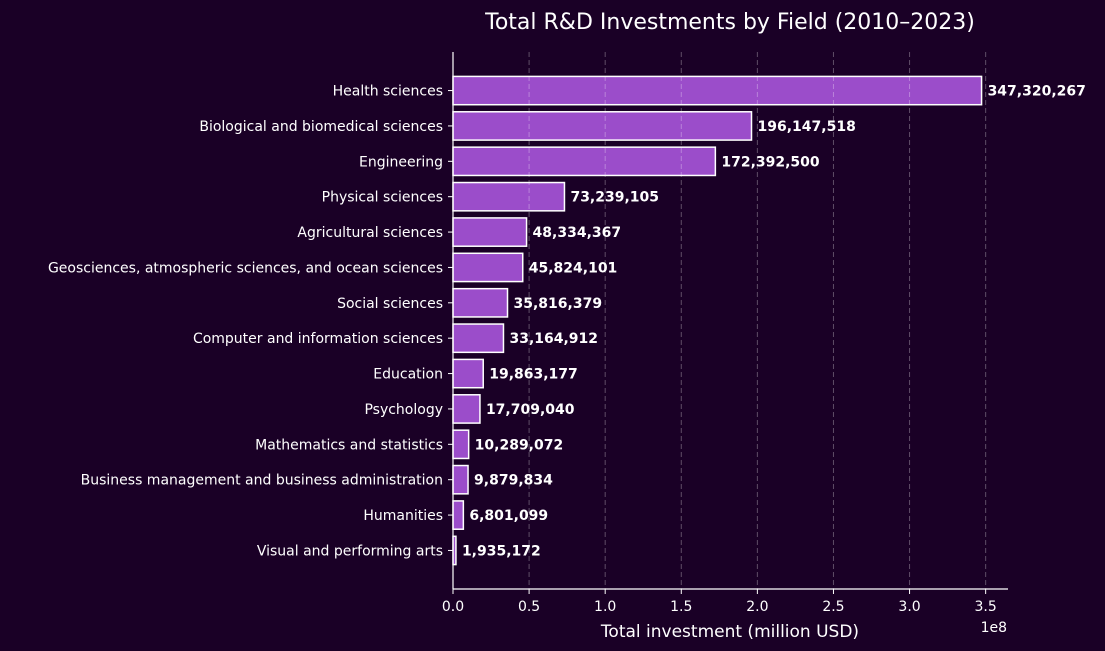  Describe the element at coordinates (681, 607) in the screenshot. I see `x-tick-label: 1.5` at that location.